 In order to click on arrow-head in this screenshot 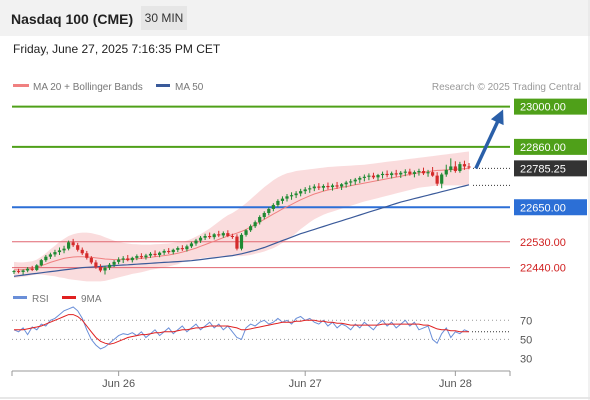, I will do `click(497, 117)`.